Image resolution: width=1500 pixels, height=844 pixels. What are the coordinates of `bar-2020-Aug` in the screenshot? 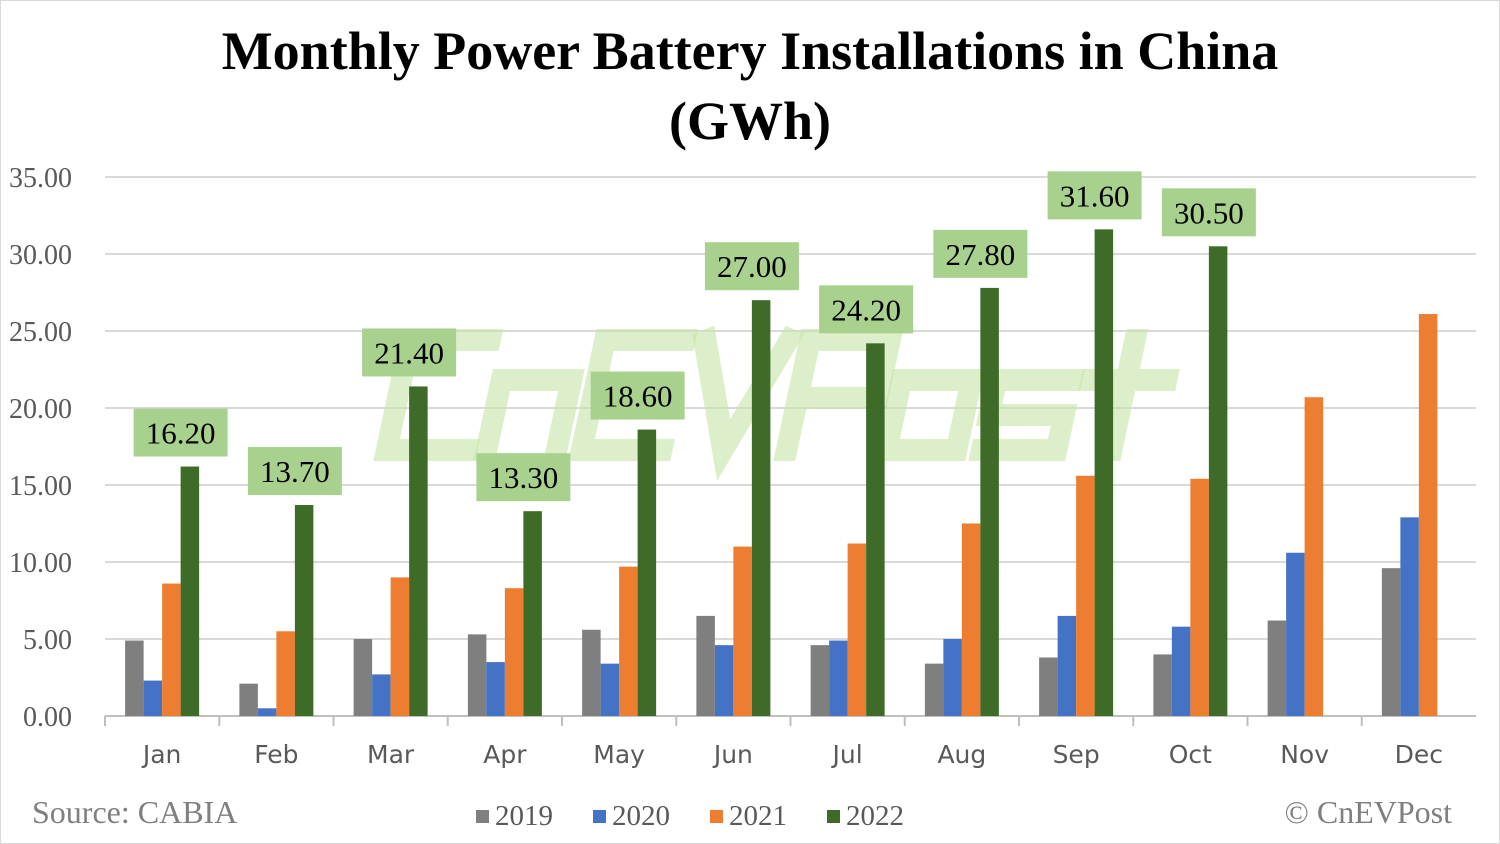 It's located at (952, 677).